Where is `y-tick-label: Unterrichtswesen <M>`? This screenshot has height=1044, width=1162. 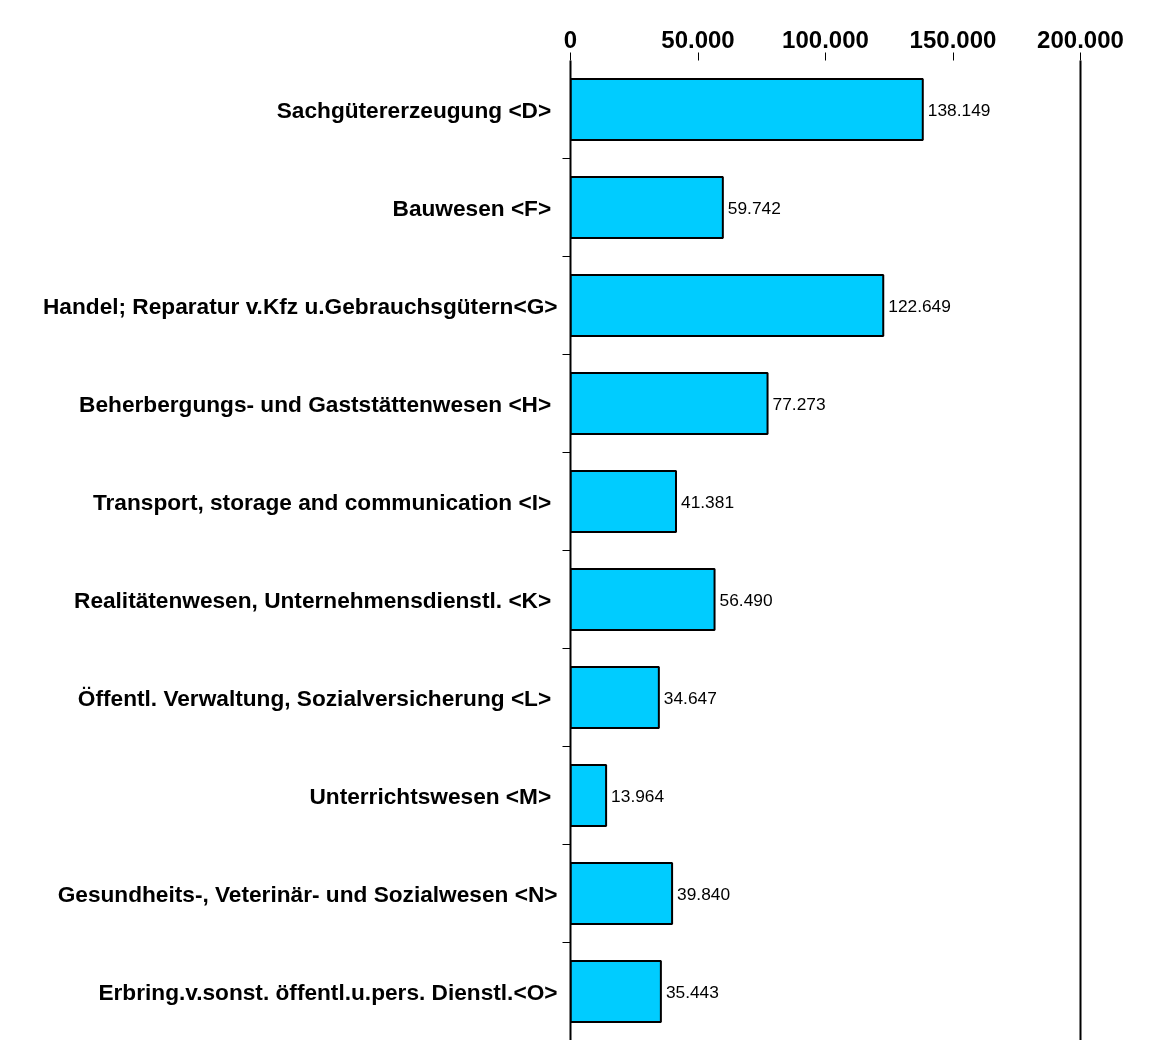
y-tick-label: Unterrichtswesen <M> is located at coordinates (430, 795).